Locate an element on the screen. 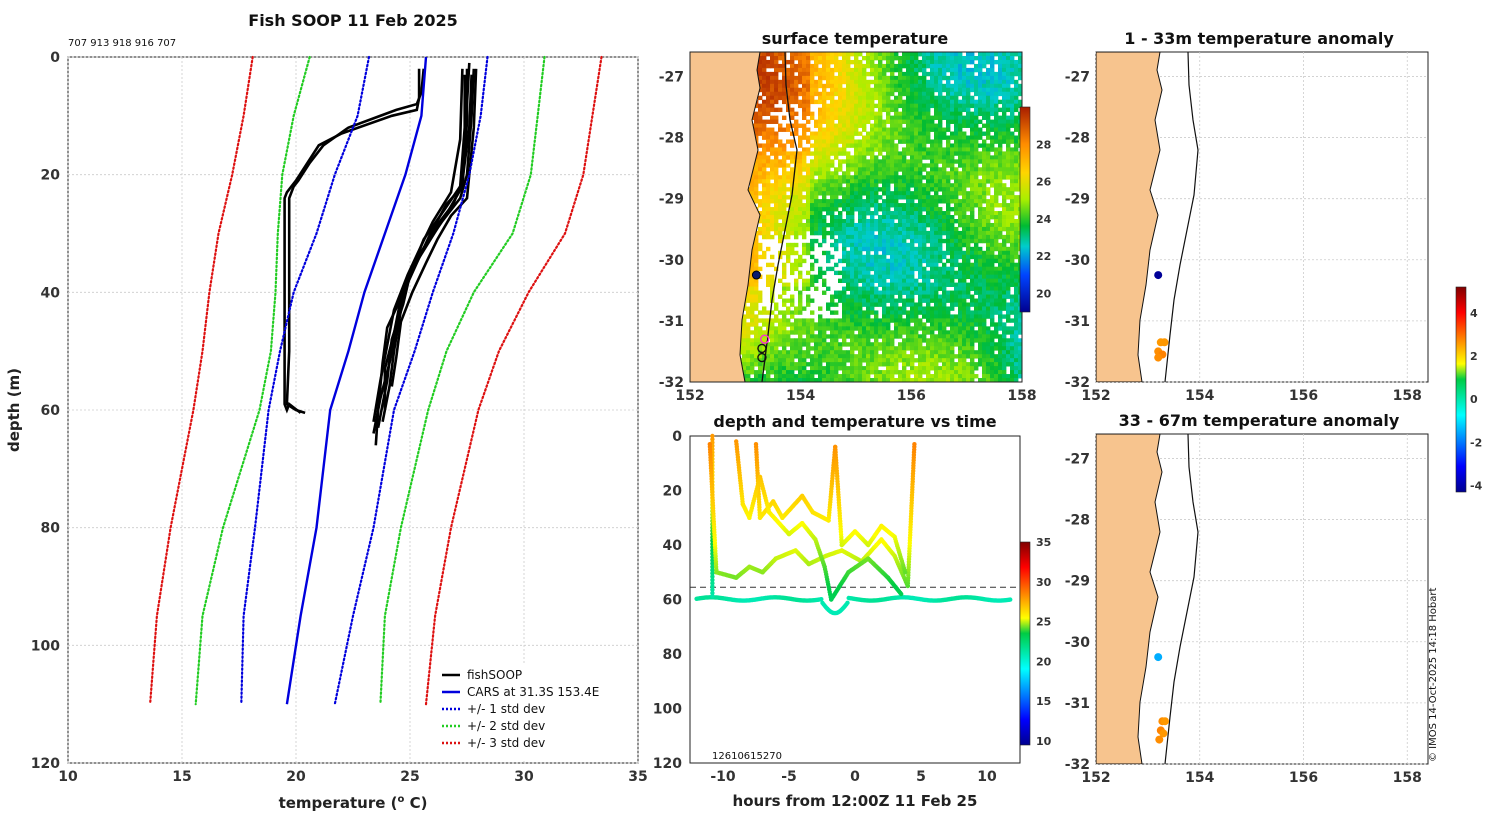 The width and height of the screenshot is (1500, 820). profile-ytick: 20 is located at coordinates (51, 176).